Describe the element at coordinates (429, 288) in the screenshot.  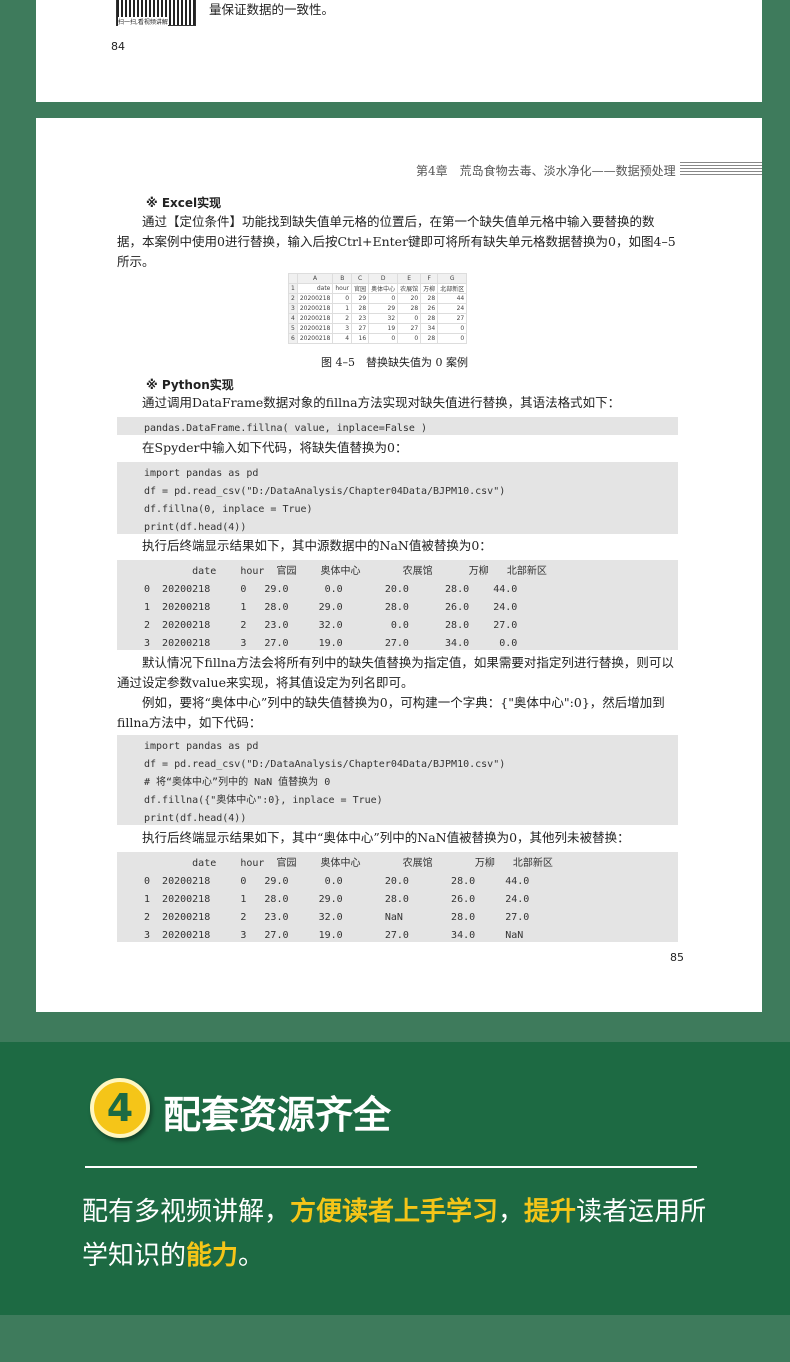
I see `excel-cell: 万柳` at that location.